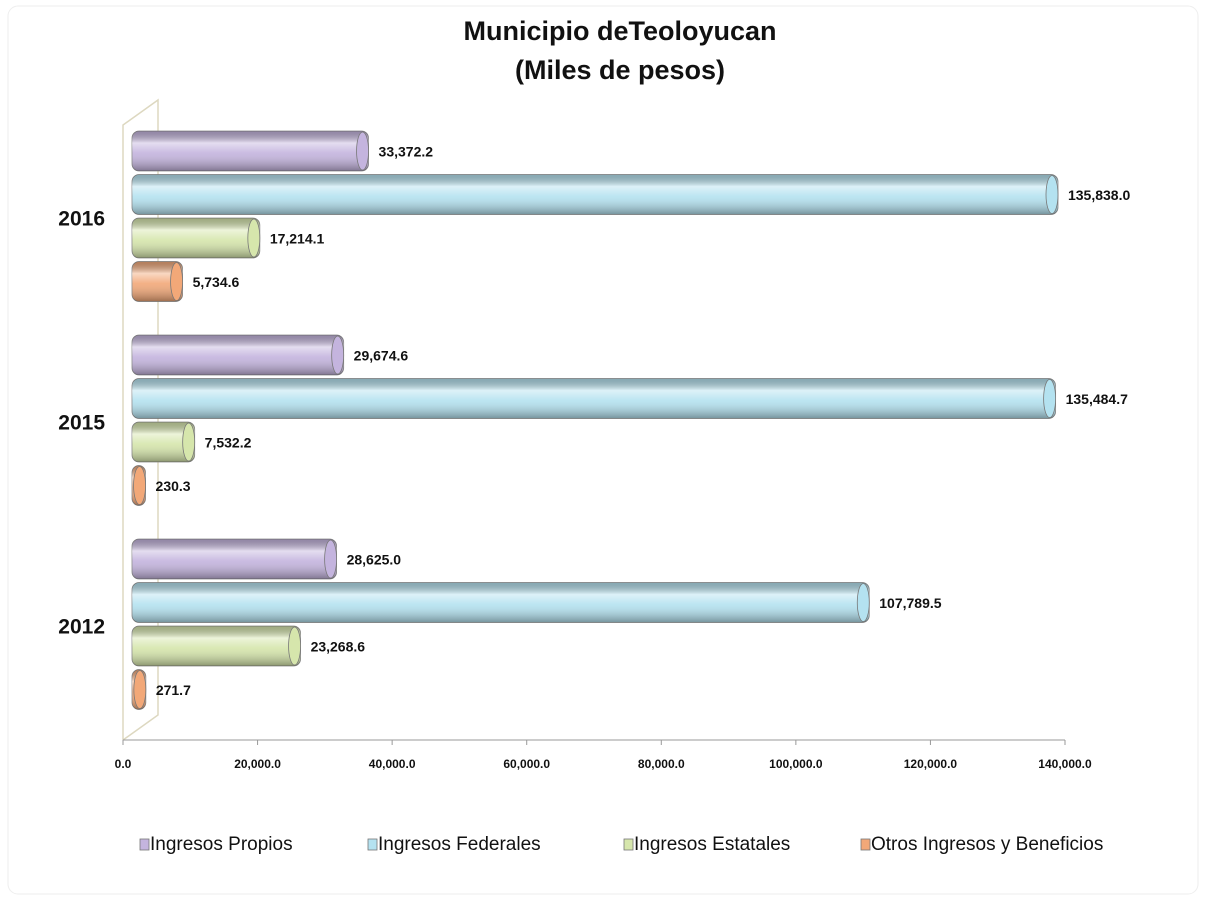 The width and height of the screenshot is (1206, 901). I want to click on value-label: 17,214.1, so click(297, 239).